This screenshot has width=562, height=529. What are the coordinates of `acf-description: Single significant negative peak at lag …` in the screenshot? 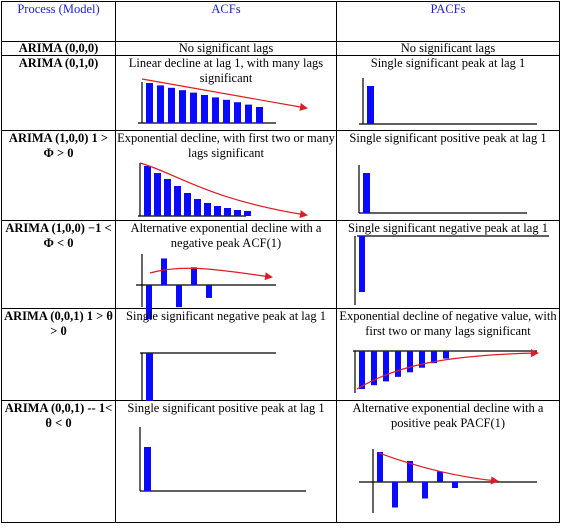 It's located at (226, 316).